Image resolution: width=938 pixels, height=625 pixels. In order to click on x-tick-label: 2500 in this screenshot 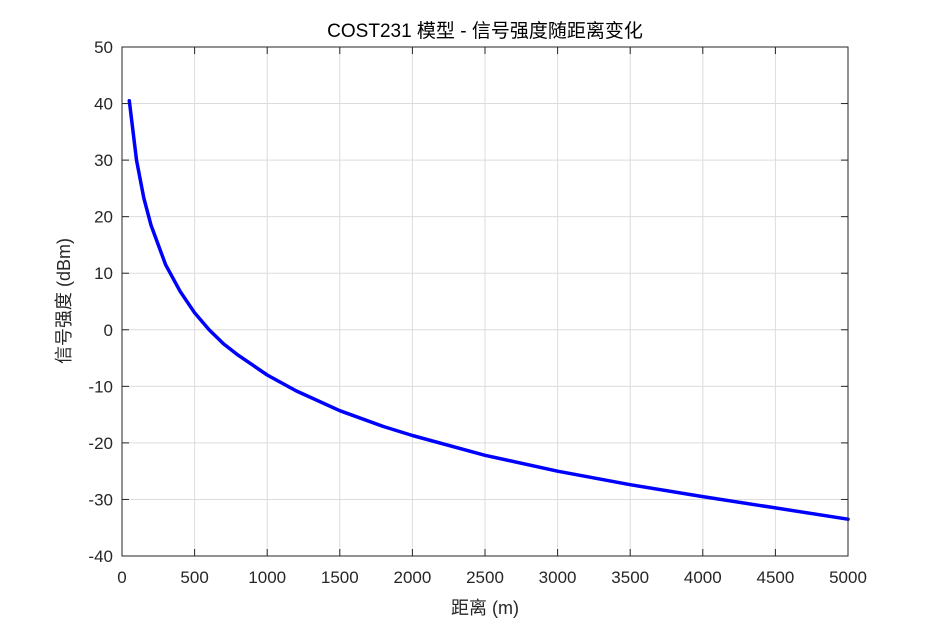, I will do `click(485, 577)`.